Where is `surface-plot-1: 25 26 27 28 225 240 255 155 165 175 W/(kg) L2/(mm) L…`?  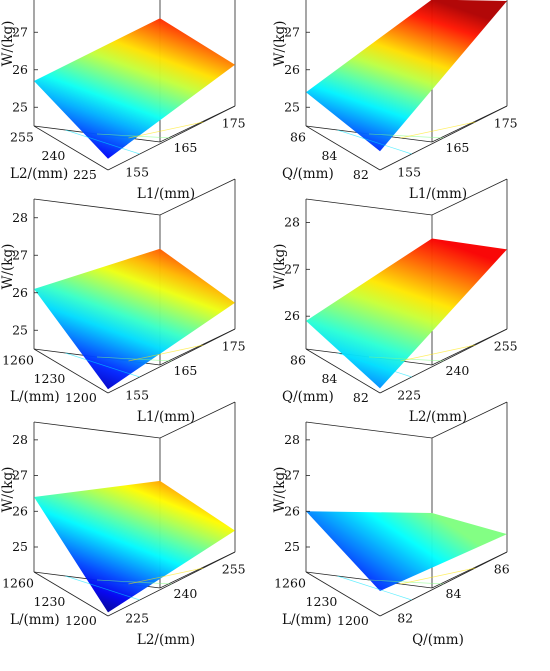 surface-plot-1: 25 26 27 28 225 240 255 155 165 175 W/(kg) L2/(mm) L… is located at coordinates (123, 101).